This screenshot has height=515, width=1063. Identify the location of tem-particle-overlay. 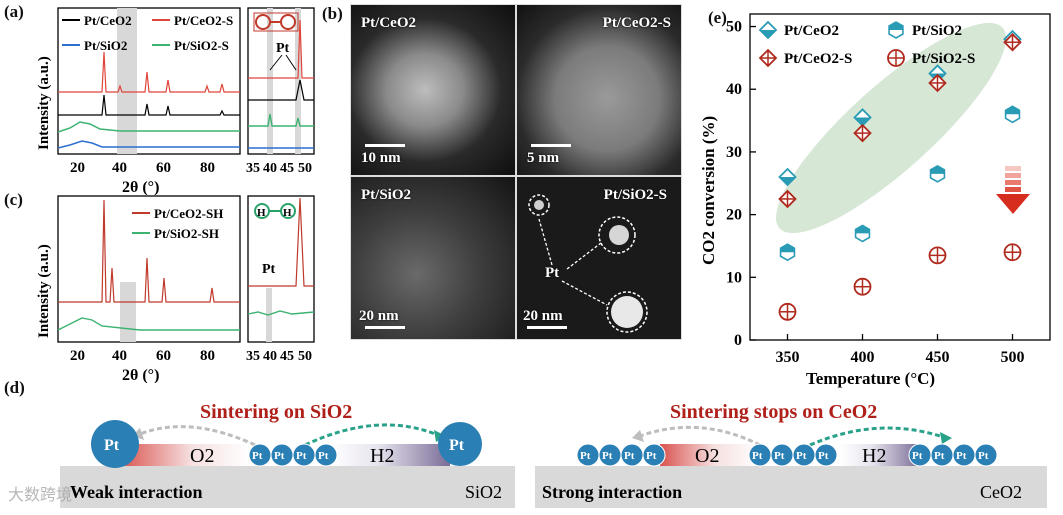
(588, 263).